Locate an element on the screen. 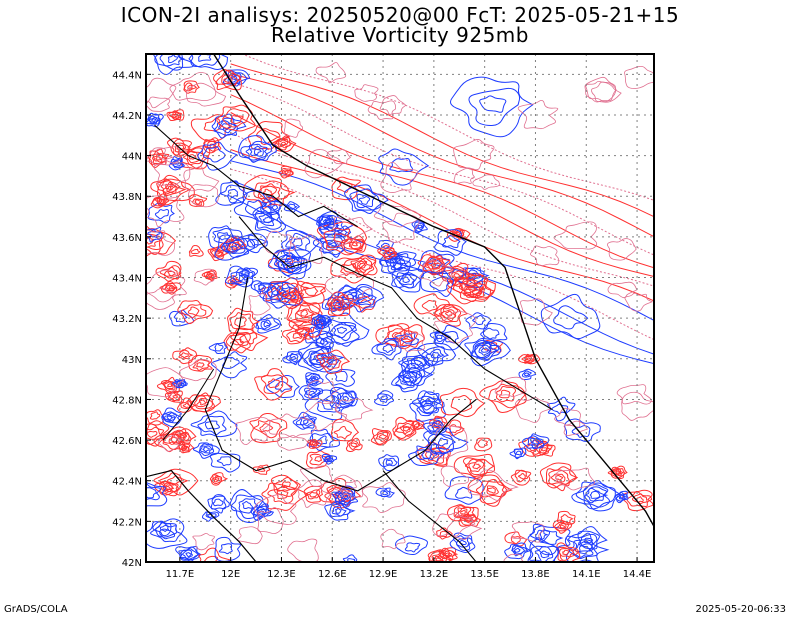  lat-tick-label: 42N is located at coordinates (132, 563).